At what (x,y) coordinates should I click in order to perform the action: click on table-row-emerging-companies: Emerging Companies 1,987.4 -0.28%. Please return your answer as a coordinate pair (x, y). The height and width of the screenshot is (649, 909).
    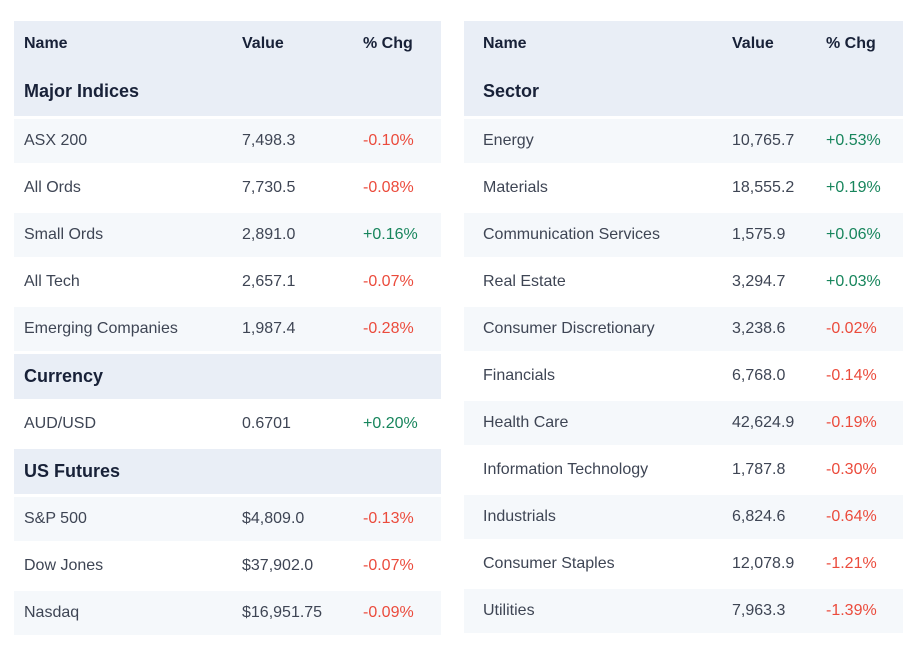
    Looking at the image, I should click on (227, 329).